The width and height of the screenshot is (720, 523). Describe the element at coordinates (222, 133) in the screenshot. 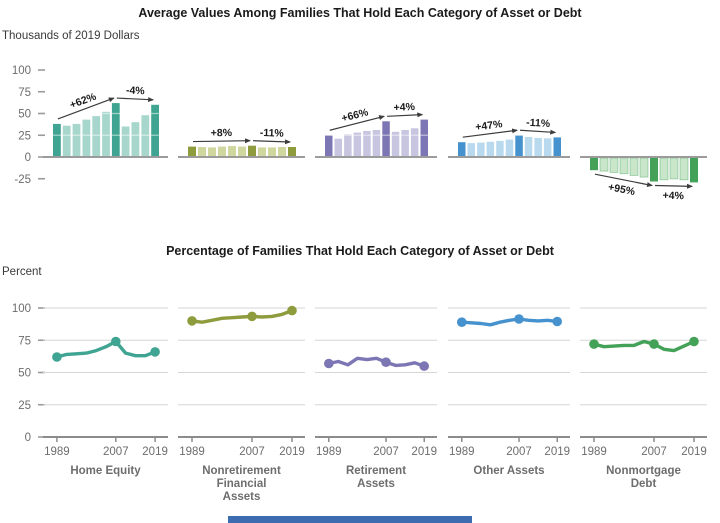

I see `pct-change-label: +8%` at that location.